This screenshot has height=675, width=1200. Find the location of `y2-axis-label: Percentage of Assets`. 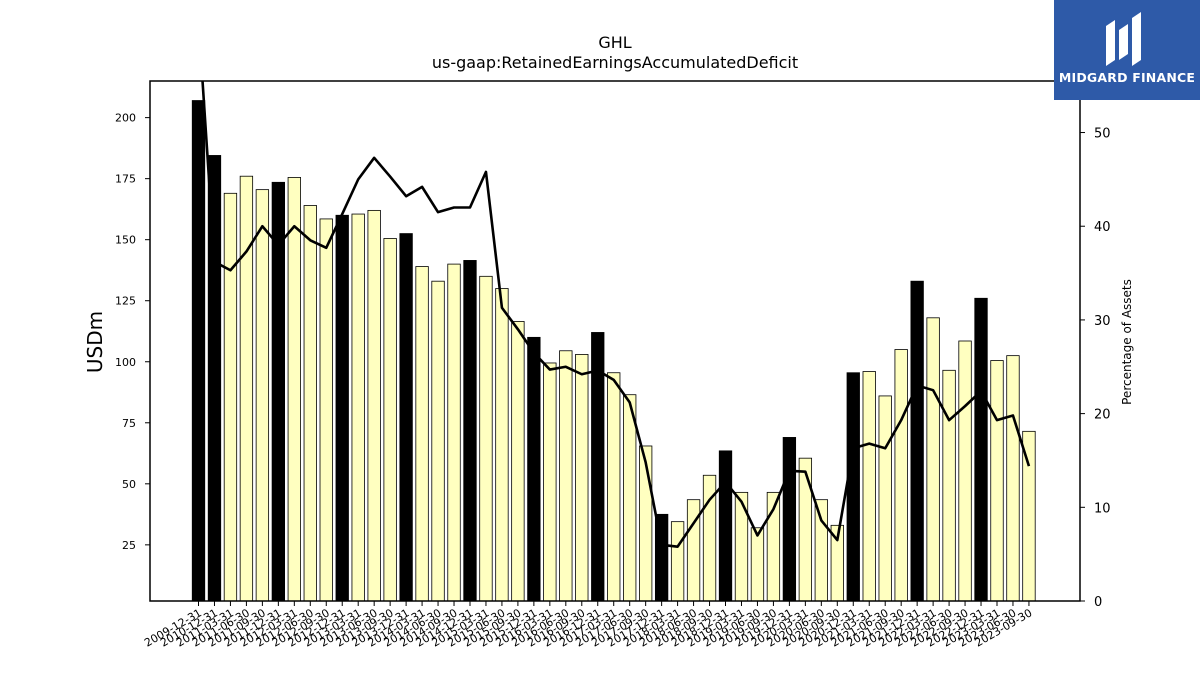

y2-axis-label: Percentage of Assets is located at coordinates (1127, 342).